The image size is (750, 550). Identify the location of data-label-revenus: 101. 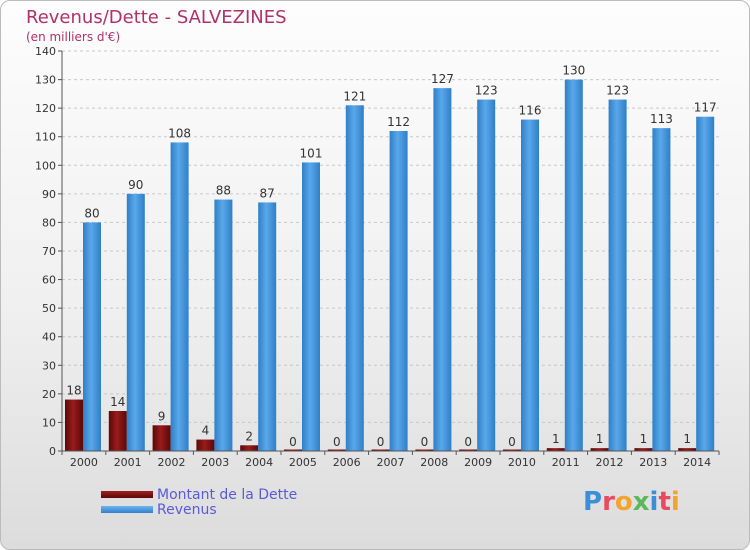
(311, 153).